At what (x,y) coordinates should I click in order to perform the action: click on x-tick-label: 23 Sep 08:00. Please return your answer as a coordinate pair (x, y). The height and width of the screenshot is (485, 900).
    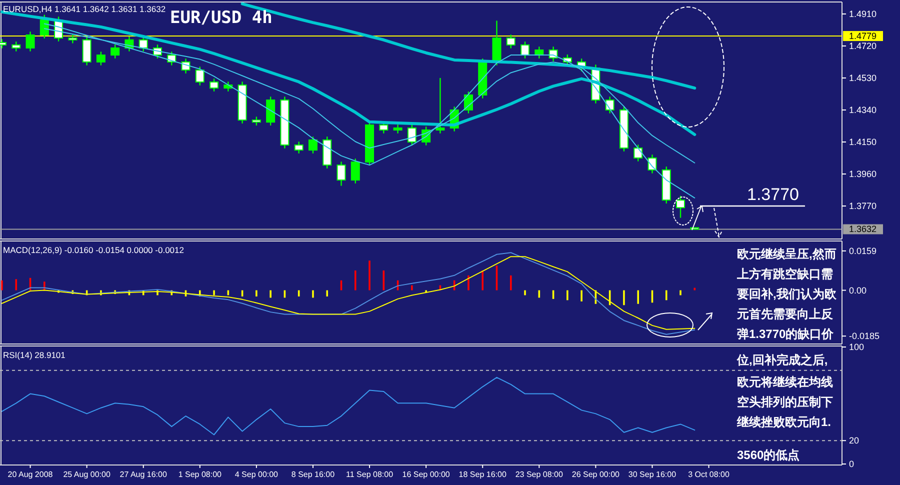
    Looking at the image, I should click on (539, 474).